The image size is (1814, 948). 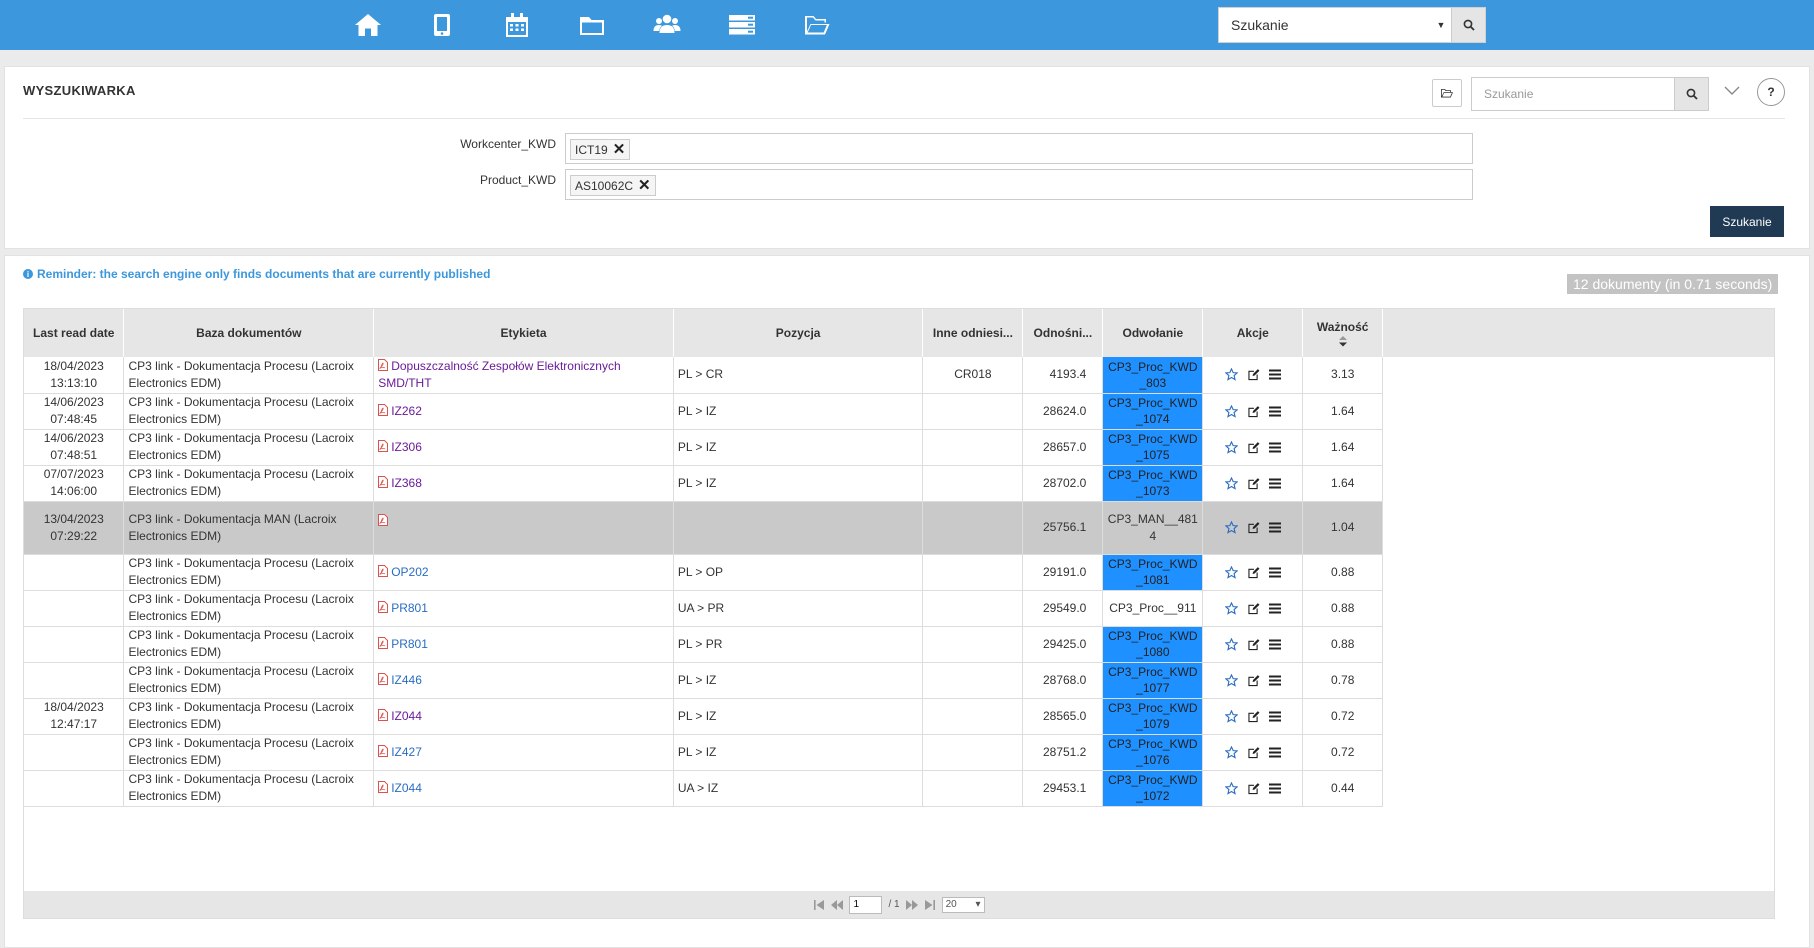 What do you see at coordinates (1019, 184) in the screenshot?
I see `product-field: AS10062C ✕` at bounding box center [1019, 184].